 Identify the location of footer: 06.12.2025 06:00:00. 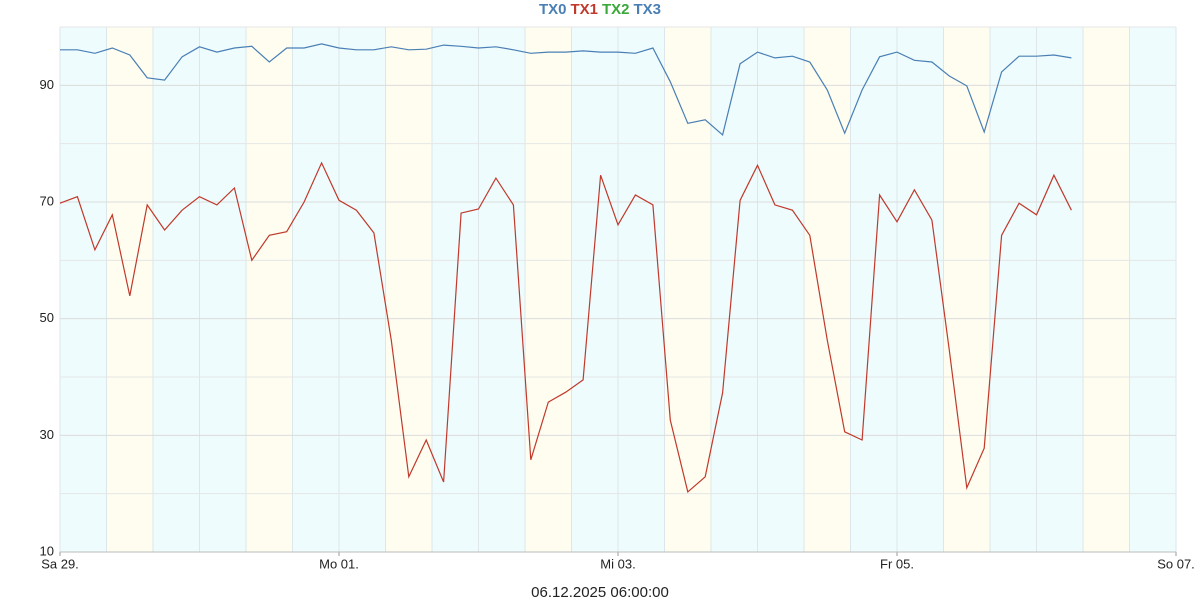
(600, 592).